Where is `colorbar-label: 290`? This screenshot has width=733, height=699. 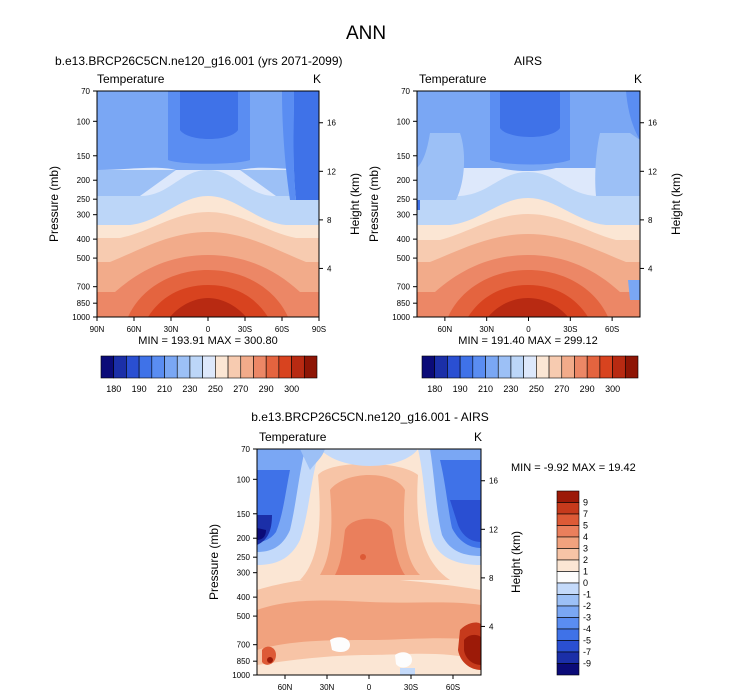 colorbar-label: 290 is located at coordinates (266, 389).